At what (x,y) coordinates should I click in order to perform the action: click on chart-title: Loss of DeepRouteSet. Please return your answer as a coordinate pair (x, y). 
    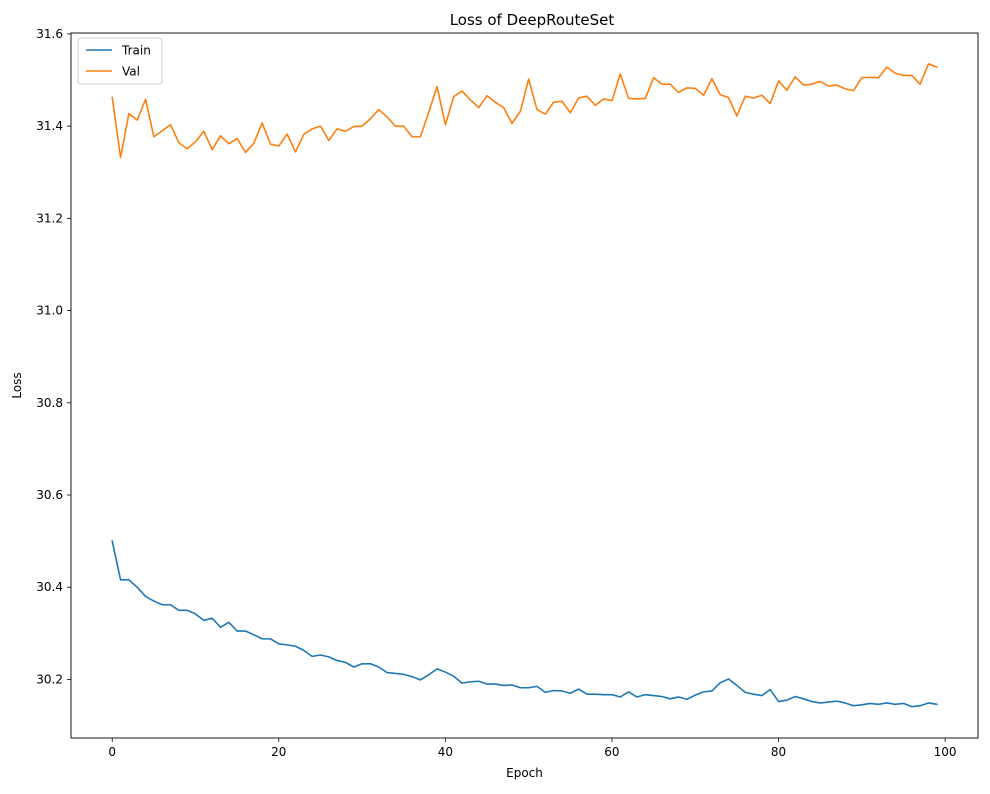
    Looking at the image, I should click on (532, 20).